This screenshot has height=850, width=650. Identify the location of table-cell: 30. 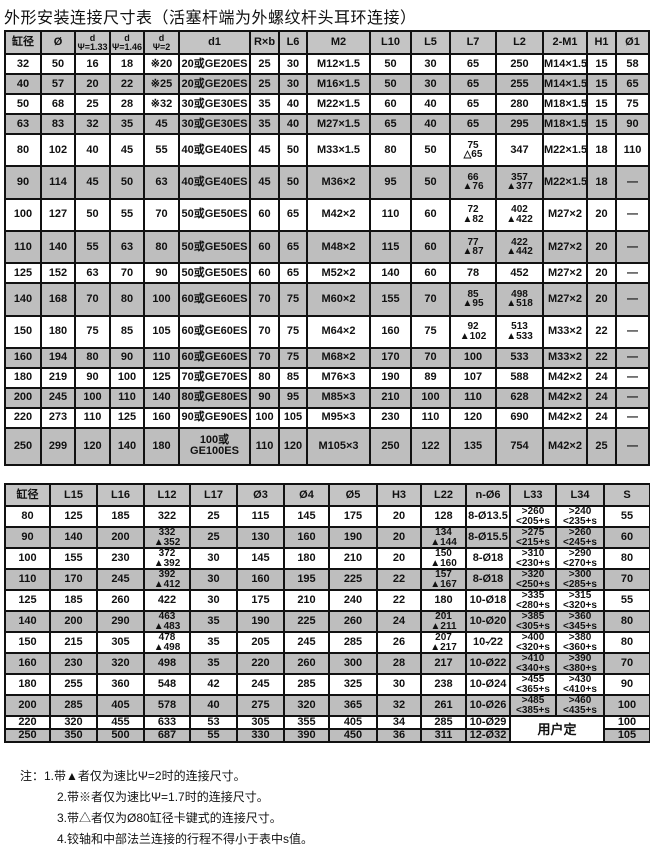
(293, 84).